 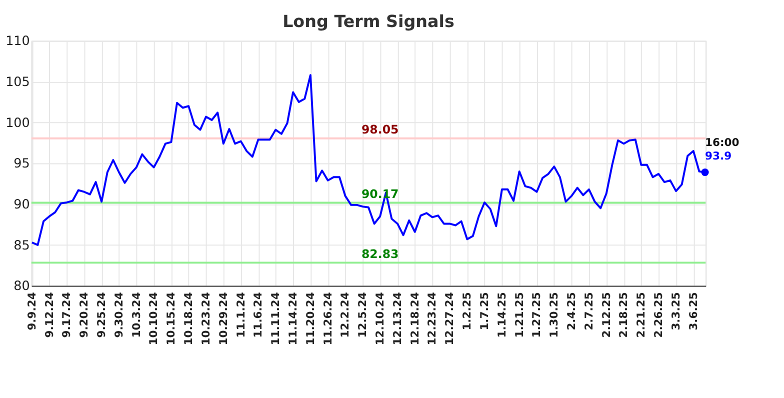 What do you see at coordinates (136, 315) in the screenshot?
I see `x-tick-label: 10.3.24` at bounding box center [136, 315].